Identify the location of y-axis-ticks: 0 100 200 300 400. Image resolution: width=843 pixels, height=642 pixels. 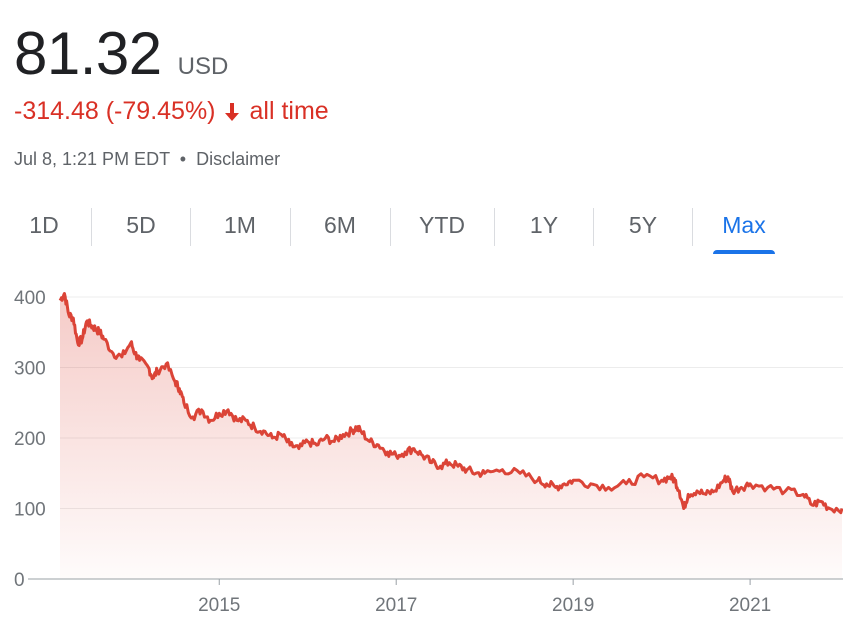
(37, 439).